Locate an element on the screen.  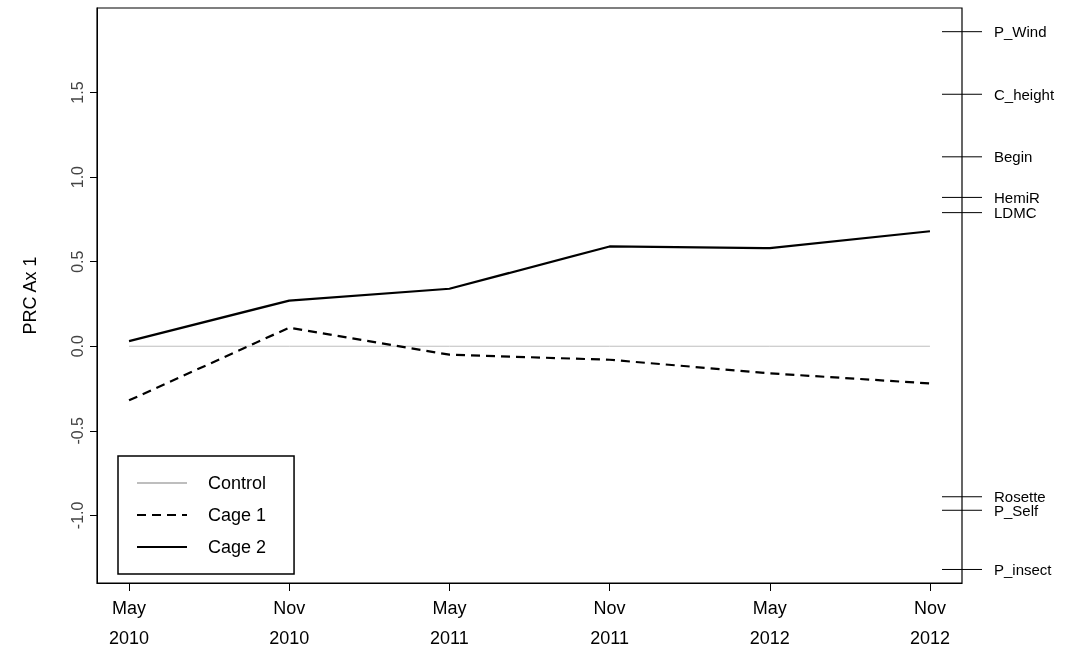
y-tick-label: -0.5 is located at coordinates (77, 430).